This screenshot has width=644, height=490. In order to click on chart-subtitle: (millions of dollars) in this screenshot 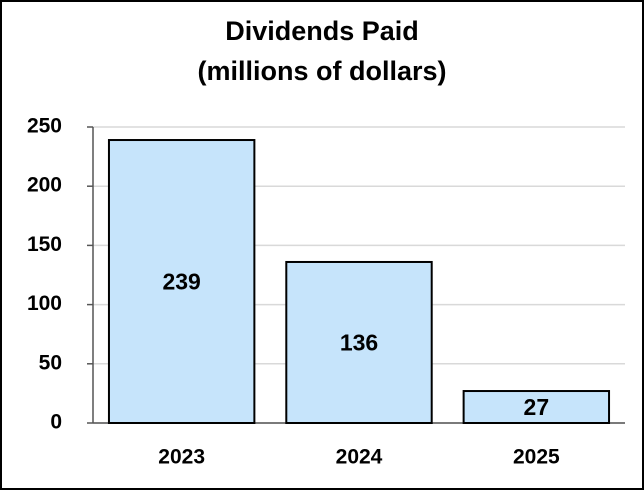, I will do `click(321, 71)`.